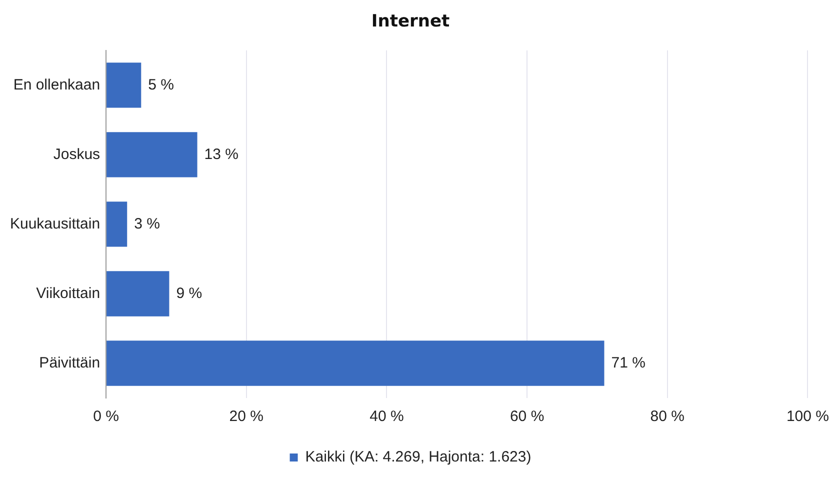  Describe the element at coordinates (418, 457) in the screenshot. I see `legend-label: Kaikki (KA: 4.269, Hajonta: 1.623)` at that location.